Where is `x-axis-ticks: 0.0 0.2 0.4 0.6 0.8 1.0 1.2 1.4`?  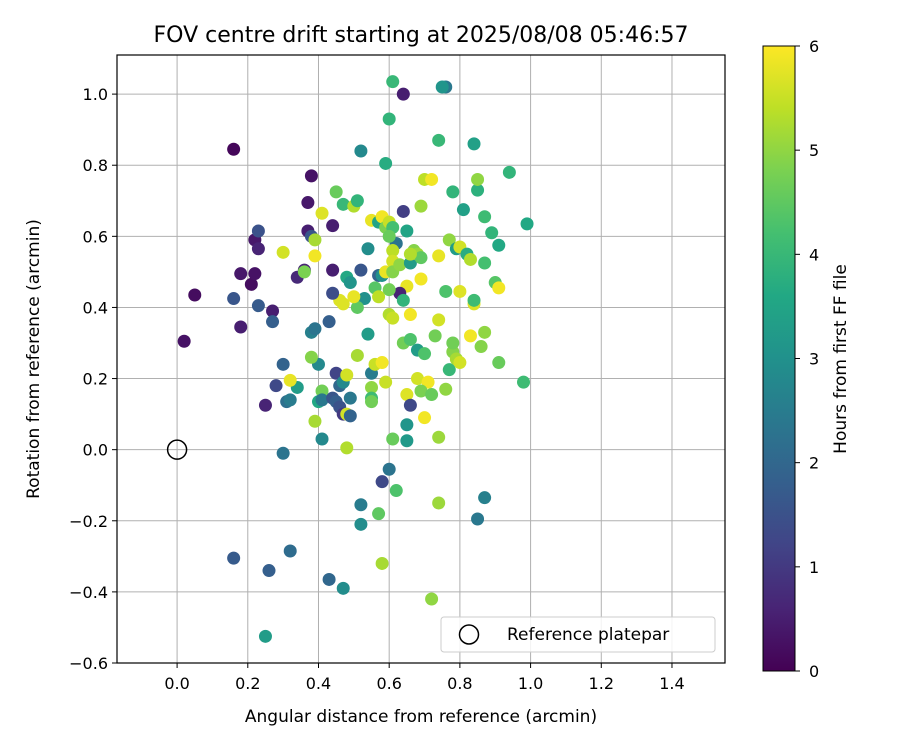 x-axis-ticks: 0.0 0.2 0.4 0.6 0.8 1.0 1.2 1.4 is located at coordinates (424, 678).